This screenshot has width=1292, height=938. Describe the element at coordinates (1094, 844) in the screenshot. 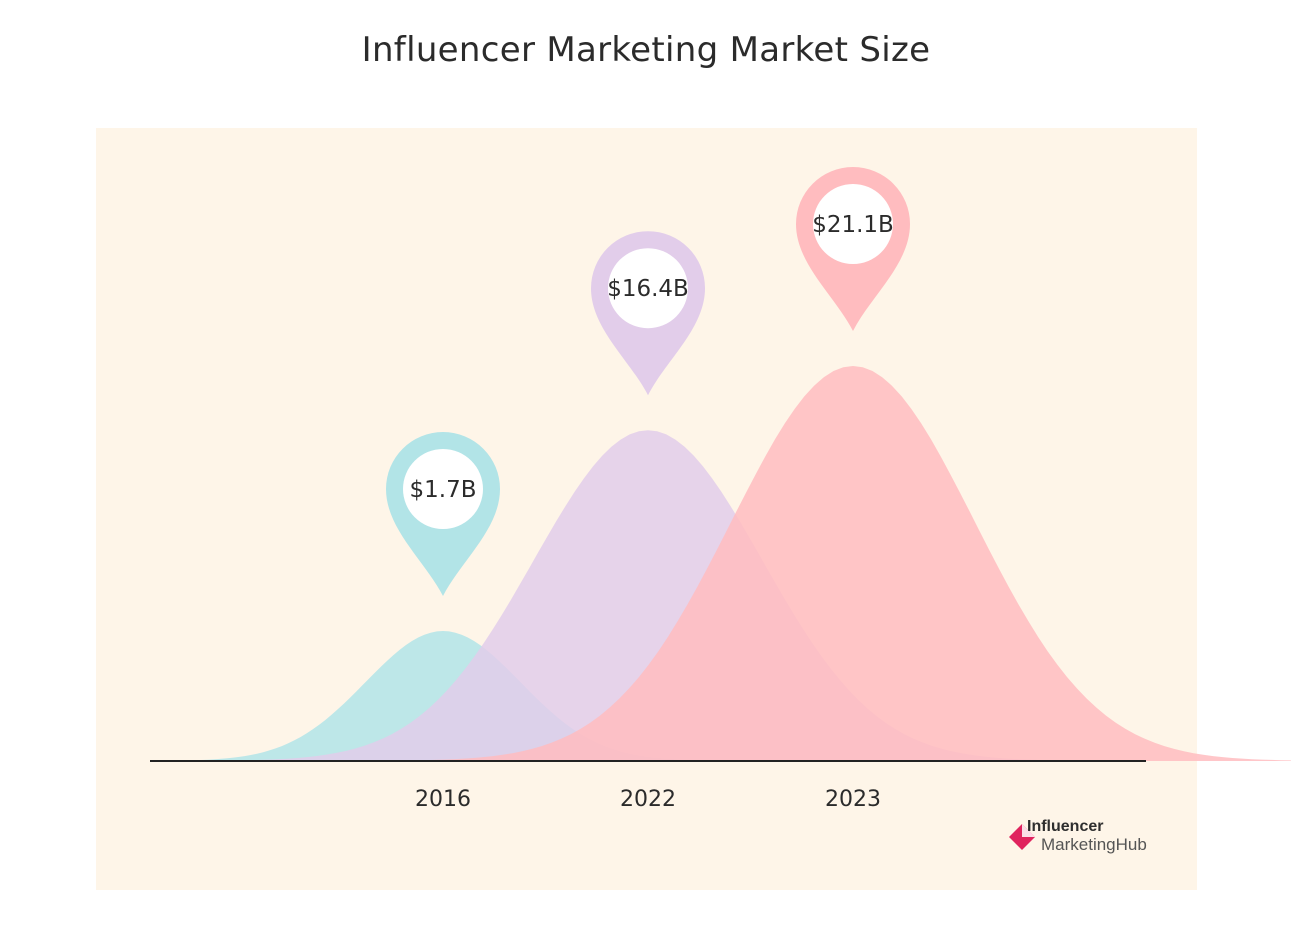

I see `logo-text-line2: MarketingHub` at that location.